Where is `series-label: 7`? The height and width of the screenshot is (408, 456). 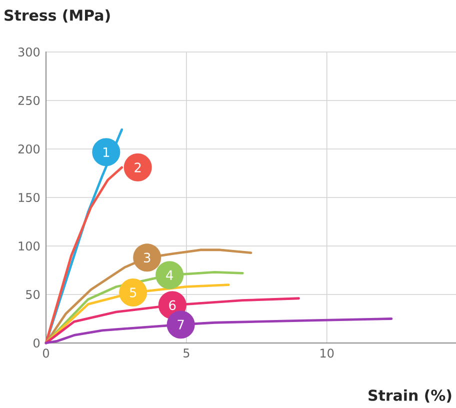
series-label: 7 is located at coordinates (181, 325).